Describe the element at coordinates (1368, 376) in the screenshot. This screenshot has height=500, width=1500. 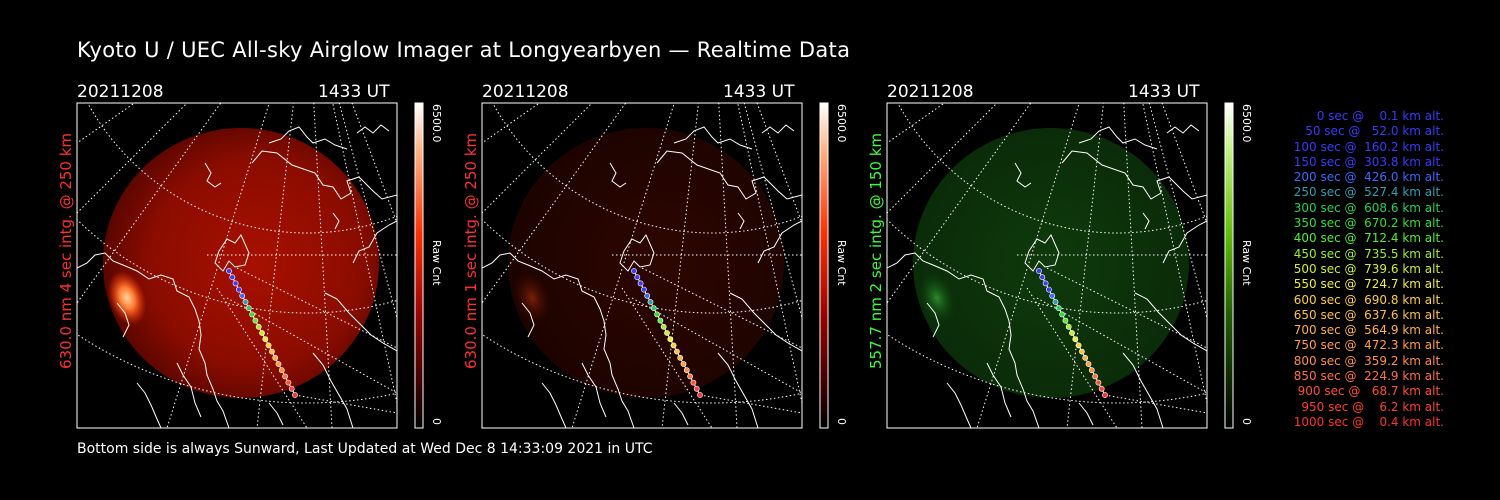
I see `legend-row: 850 sec @ 224.9 km alt.` at that location.